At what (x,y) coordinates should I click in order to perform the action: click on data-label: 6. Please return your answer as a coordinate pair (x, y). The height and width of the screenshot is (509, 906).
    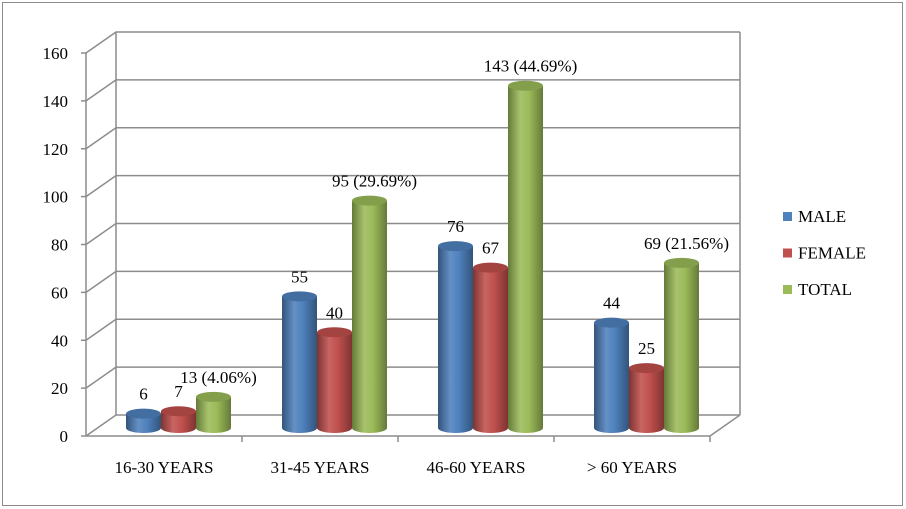
    Looking at the image, I should click on (143, 394).